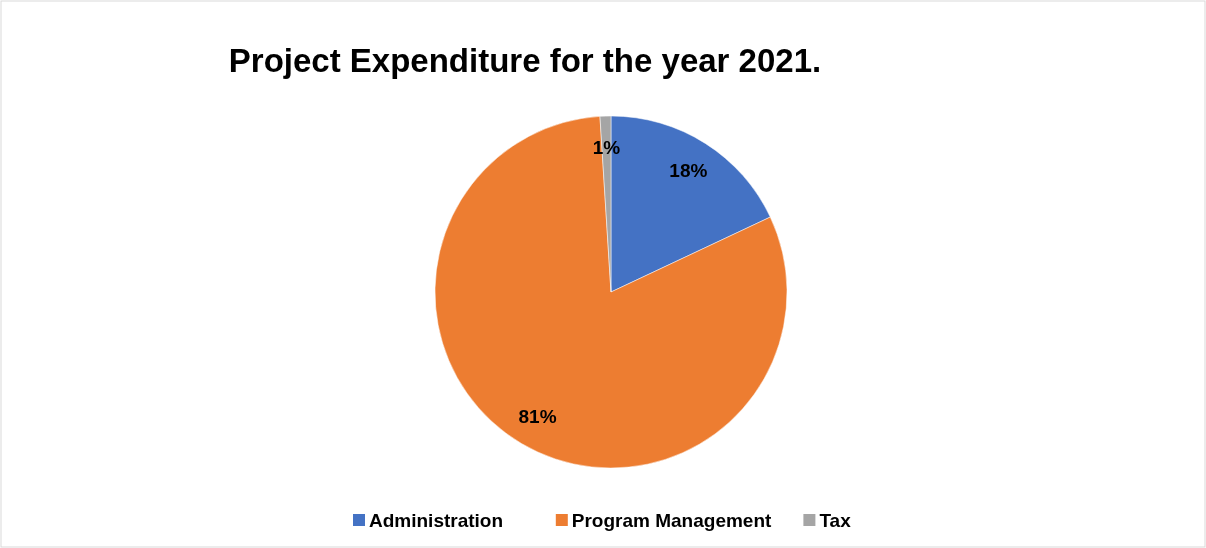 This screenshot has height=548, width=1206. What do you see at coordinates (672, 520) in the screenshot?
I see `legend-label: Program Management` at bounding box center [672, 520].